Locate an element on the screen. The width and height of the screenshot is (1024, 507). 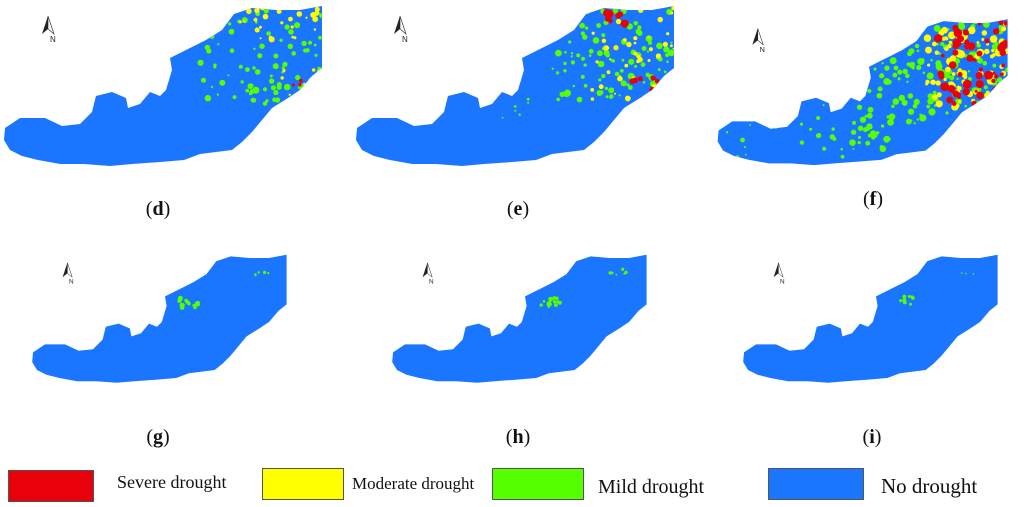
map-panel-d: N is located at coordinates (170, 100).